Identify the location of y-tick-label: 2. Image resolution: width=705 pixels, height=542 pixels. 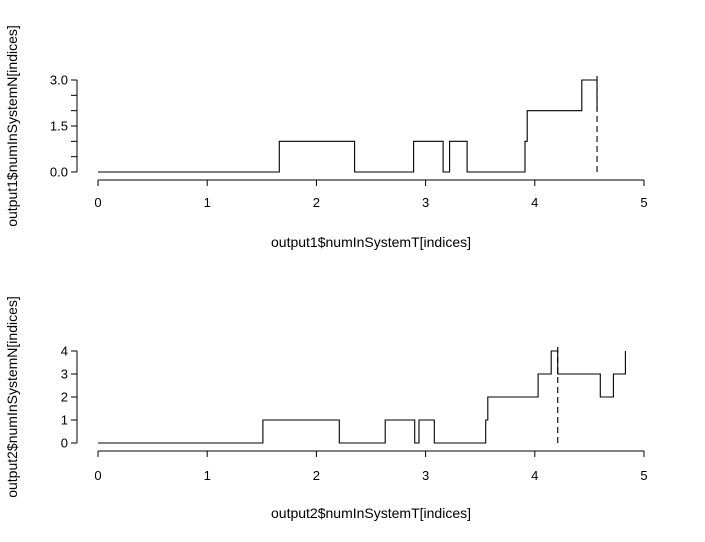
(64, 397).